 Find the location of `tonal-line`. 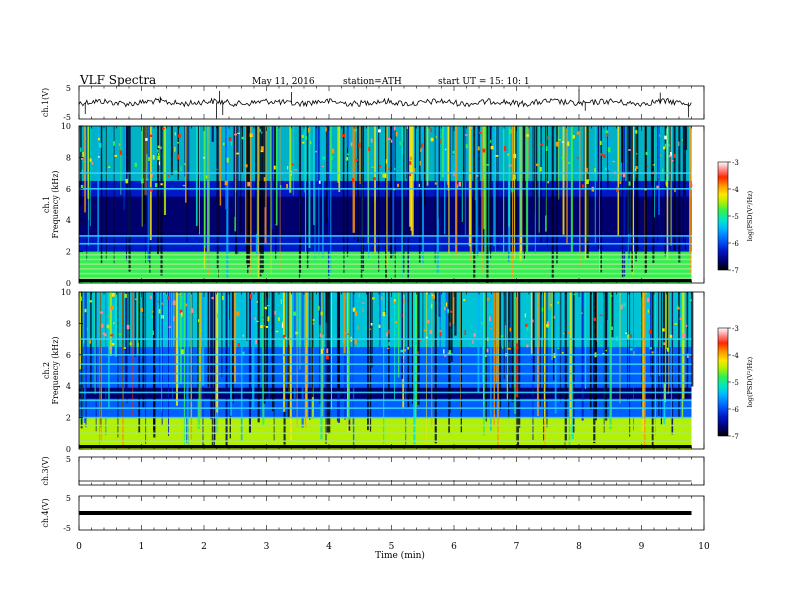

tonal-line is located at coordinates (385, 441).